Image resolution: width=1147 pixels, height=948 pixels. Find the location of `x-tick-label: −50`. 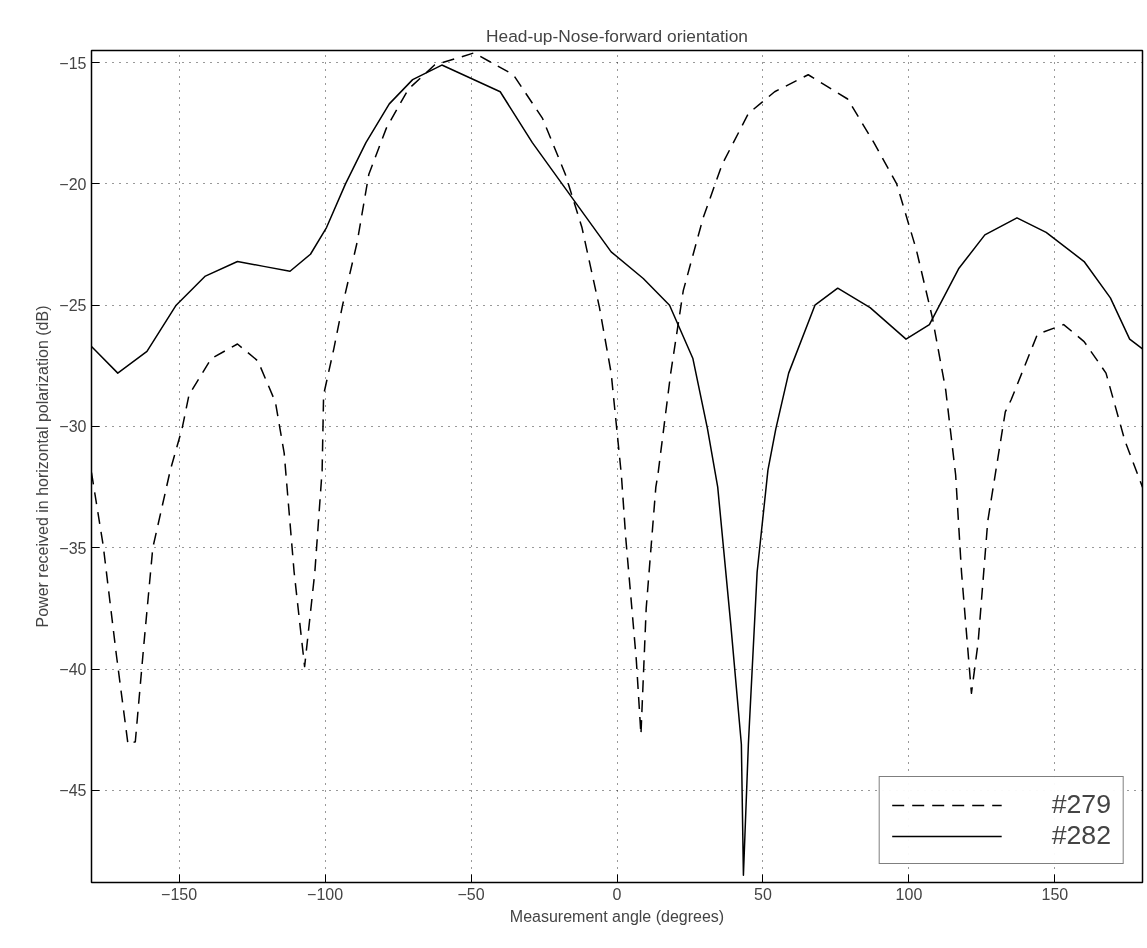

x-tick-label: −50 is located at coordinates (471, 894).